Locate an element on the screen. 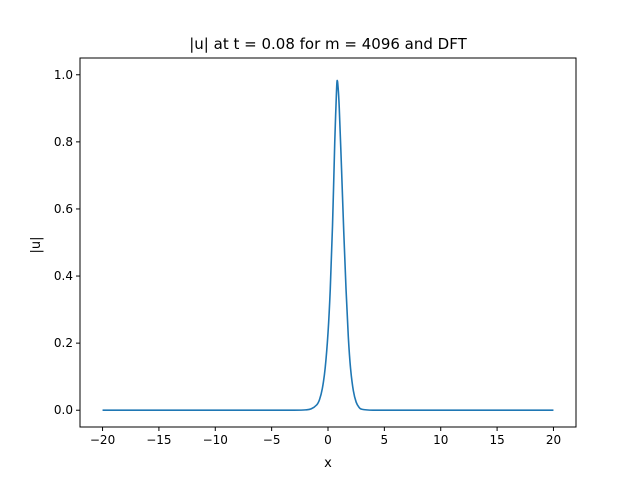  y-axis-label: |u| is located at coordinates (36, 245).